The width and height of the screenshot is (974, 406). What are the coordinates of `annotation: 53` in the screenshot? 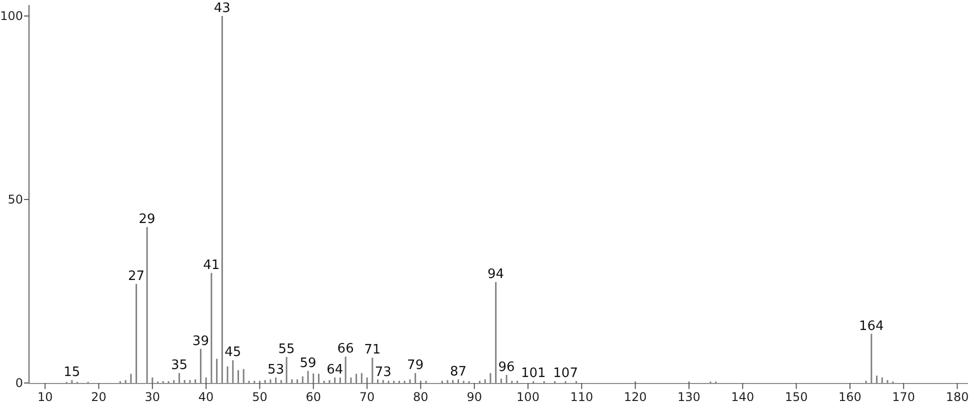 It's located at (276, 370).